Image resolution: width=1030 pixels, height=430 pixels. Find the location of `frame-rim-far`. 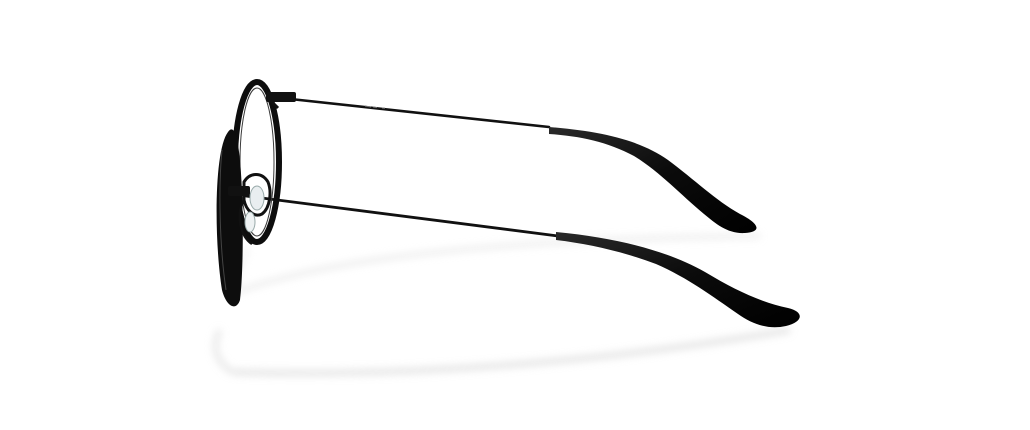

frame-rim-far is located at coordinates (264, 162).